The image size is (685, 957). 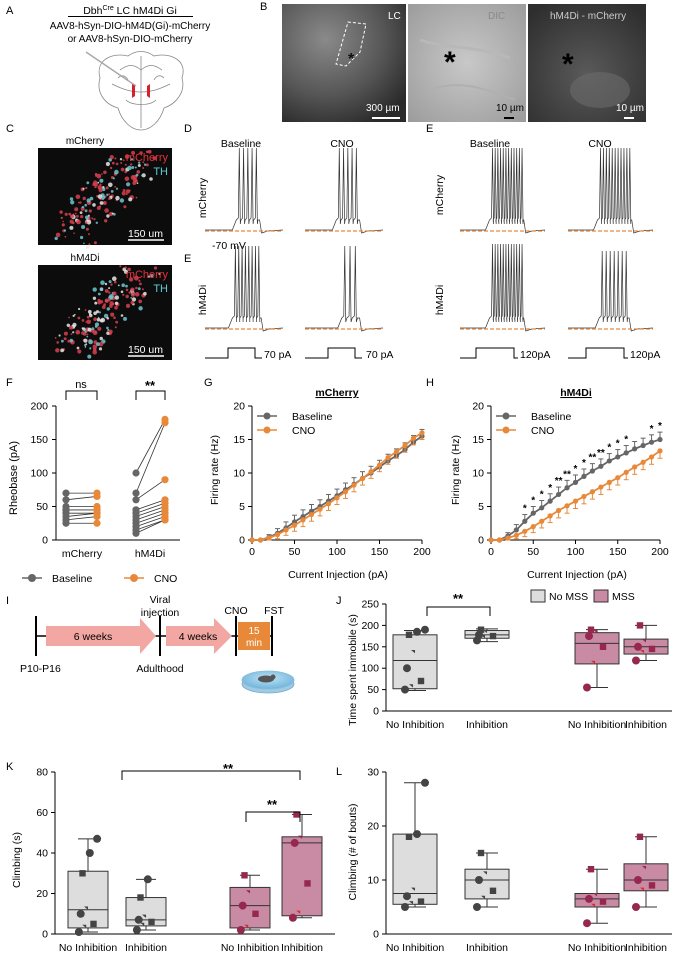 I want to click on significance-mark: *, so click(x=533, y=501).